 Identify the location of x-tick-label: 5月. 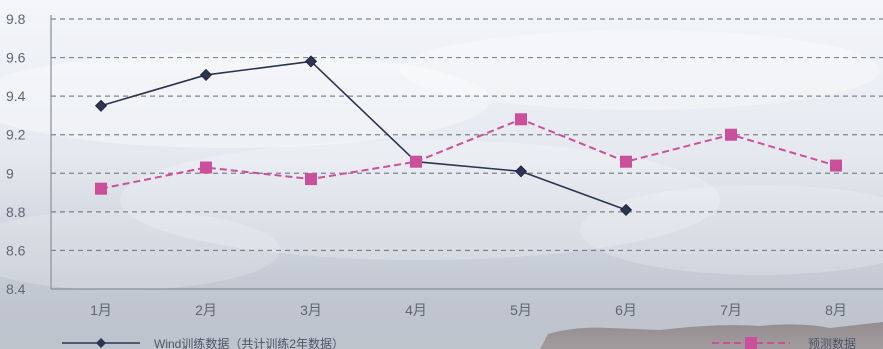
(521, 310).